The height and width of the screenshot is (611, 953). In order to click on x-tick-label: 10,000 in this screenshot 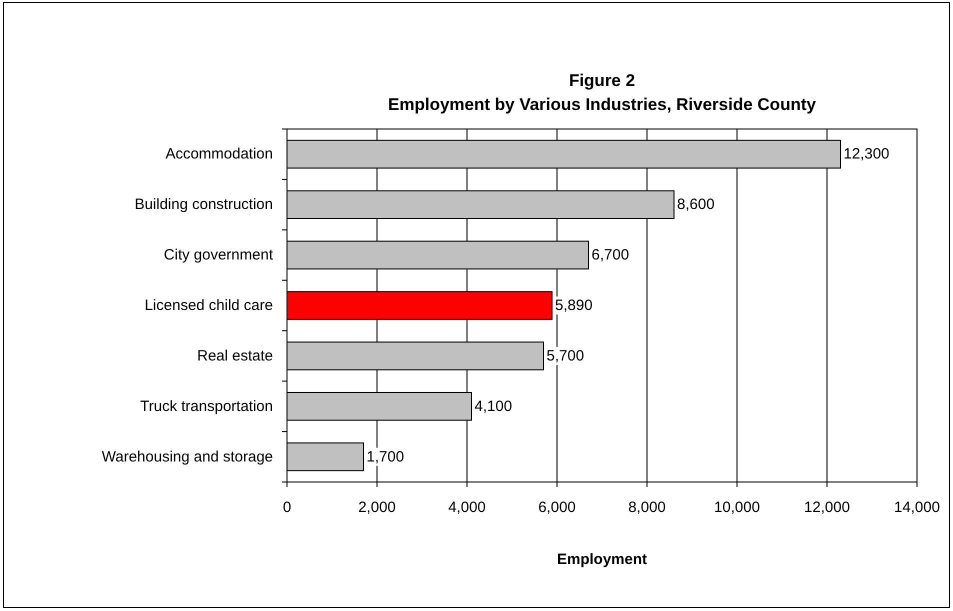, I will do `click(737, 507)`.